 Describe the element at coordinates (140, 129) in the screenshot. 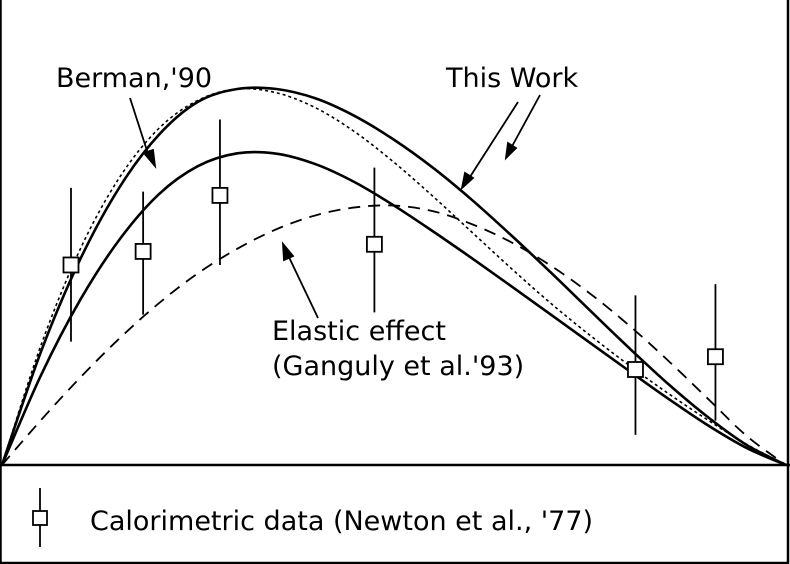

I see `arrow-berman` at that location.